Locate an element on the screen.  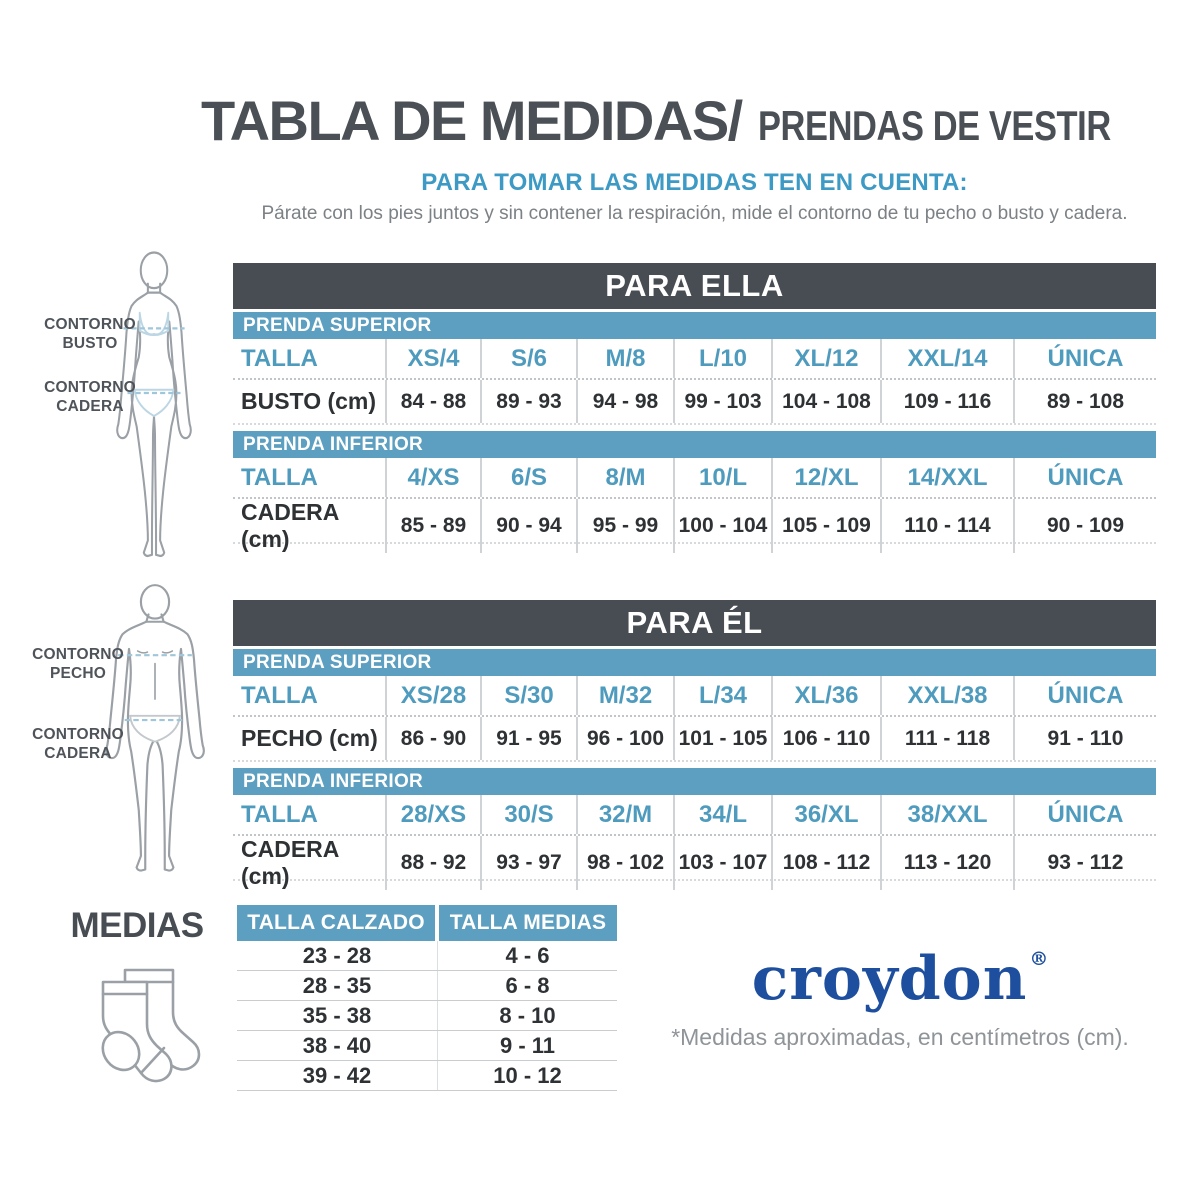
medias-cell: 8 - 10 is located at coordinates (527, 1015).